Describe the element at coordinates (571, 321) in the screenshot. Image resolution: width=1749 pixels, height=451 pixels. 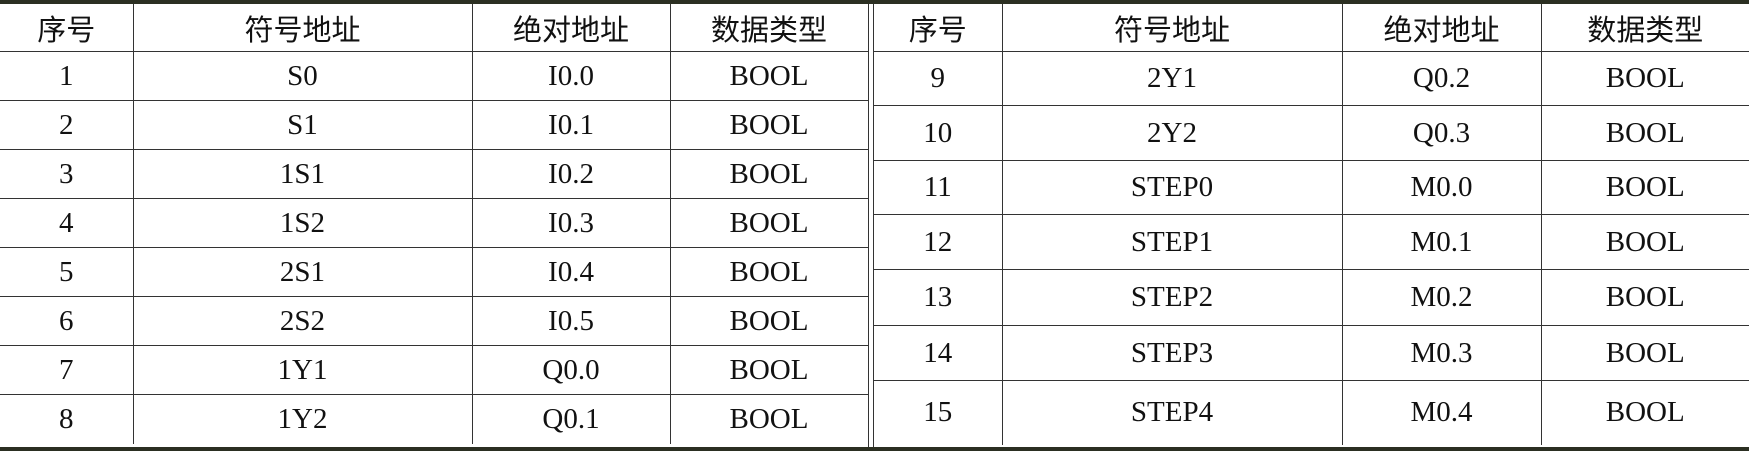
I see `cell-address: I0.5` at that location.